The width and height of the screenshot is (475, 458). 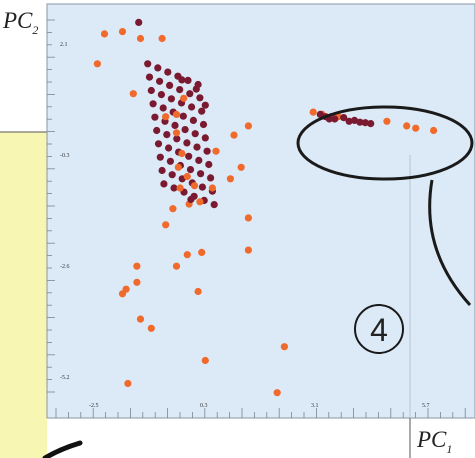 I want to click on x-tick-label-4: 5.7, so click(x=426, y=406).